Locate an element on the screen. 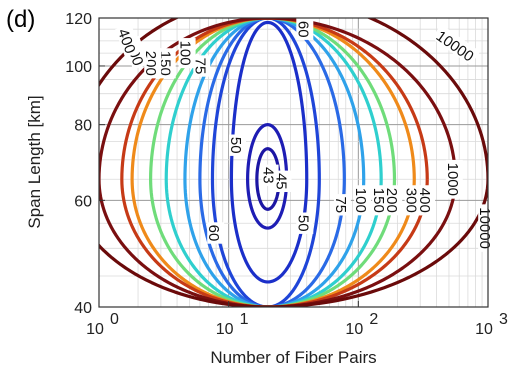  x-tick-exponent: 0 is located at coordinates (114, 319).